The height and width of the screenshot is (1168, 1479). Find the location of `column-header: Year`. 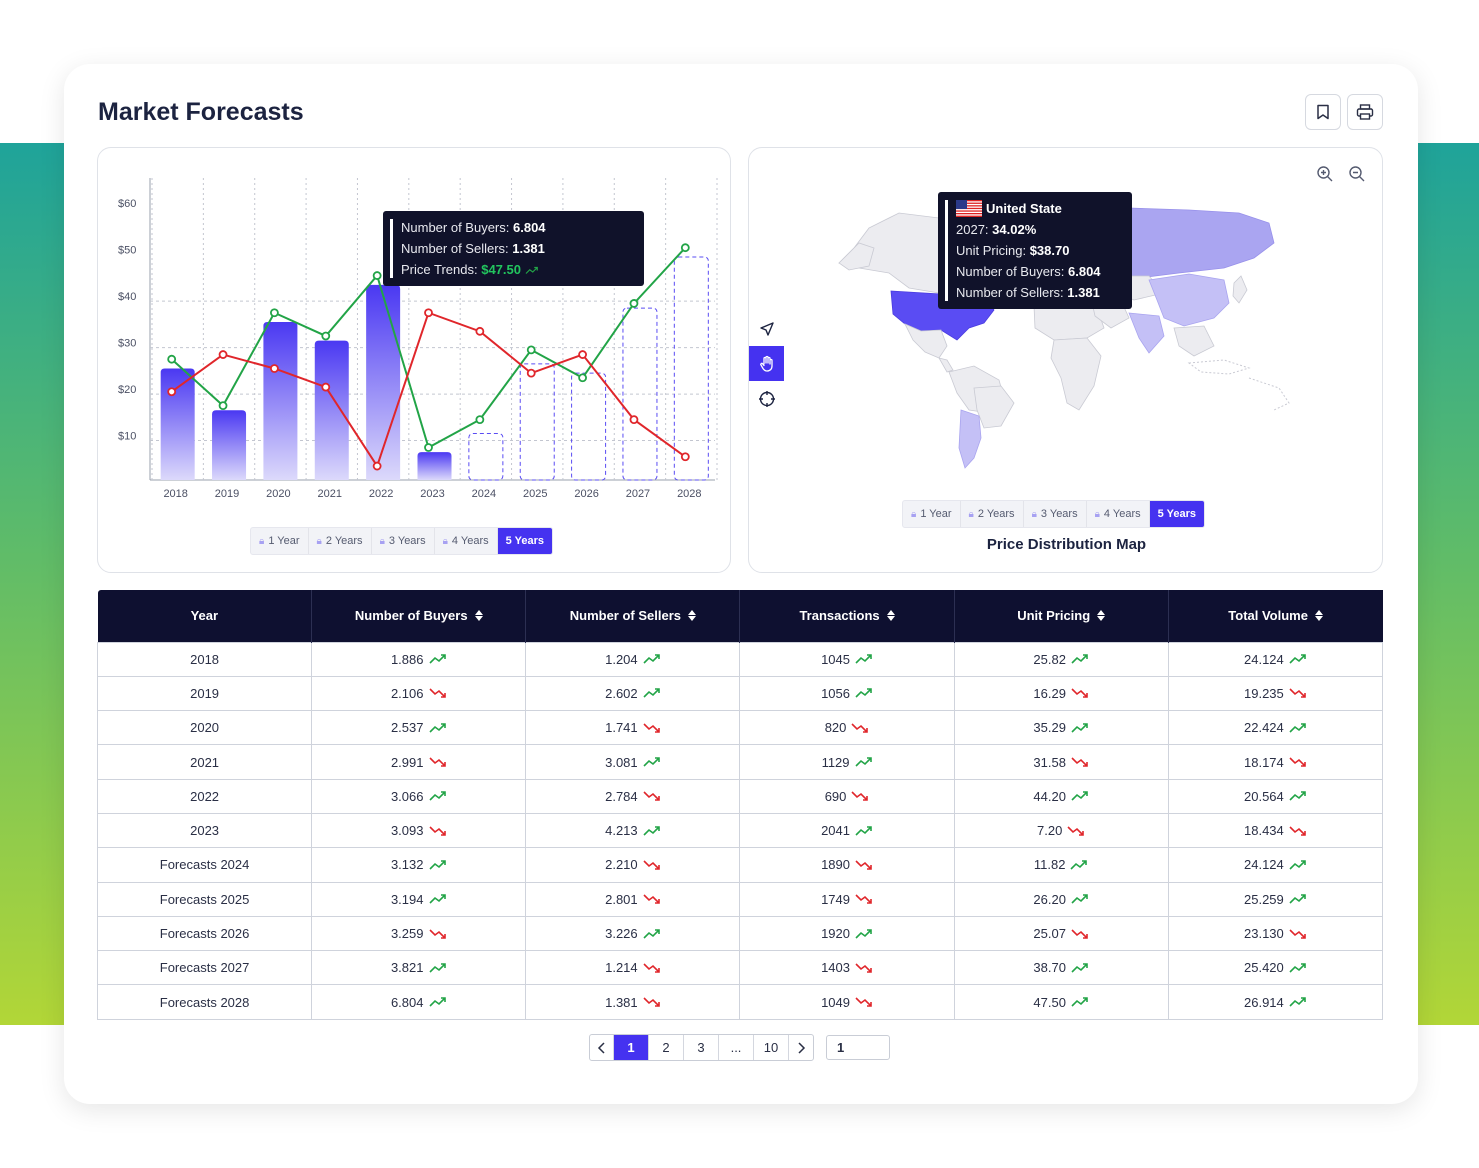

column-header: Year is located at coordinates (205, 616).